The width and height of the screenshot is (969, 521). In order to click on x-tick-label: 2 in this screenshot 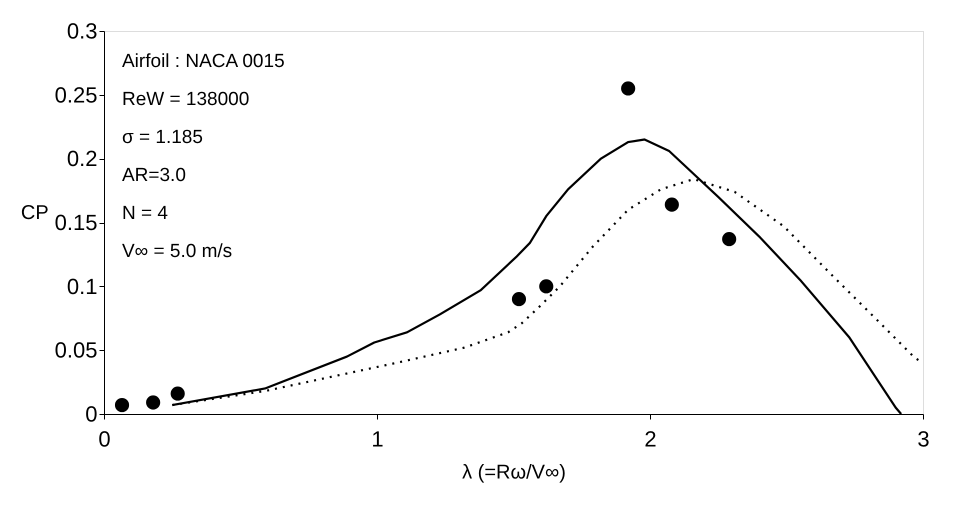, I will do `click(650, 439)`.